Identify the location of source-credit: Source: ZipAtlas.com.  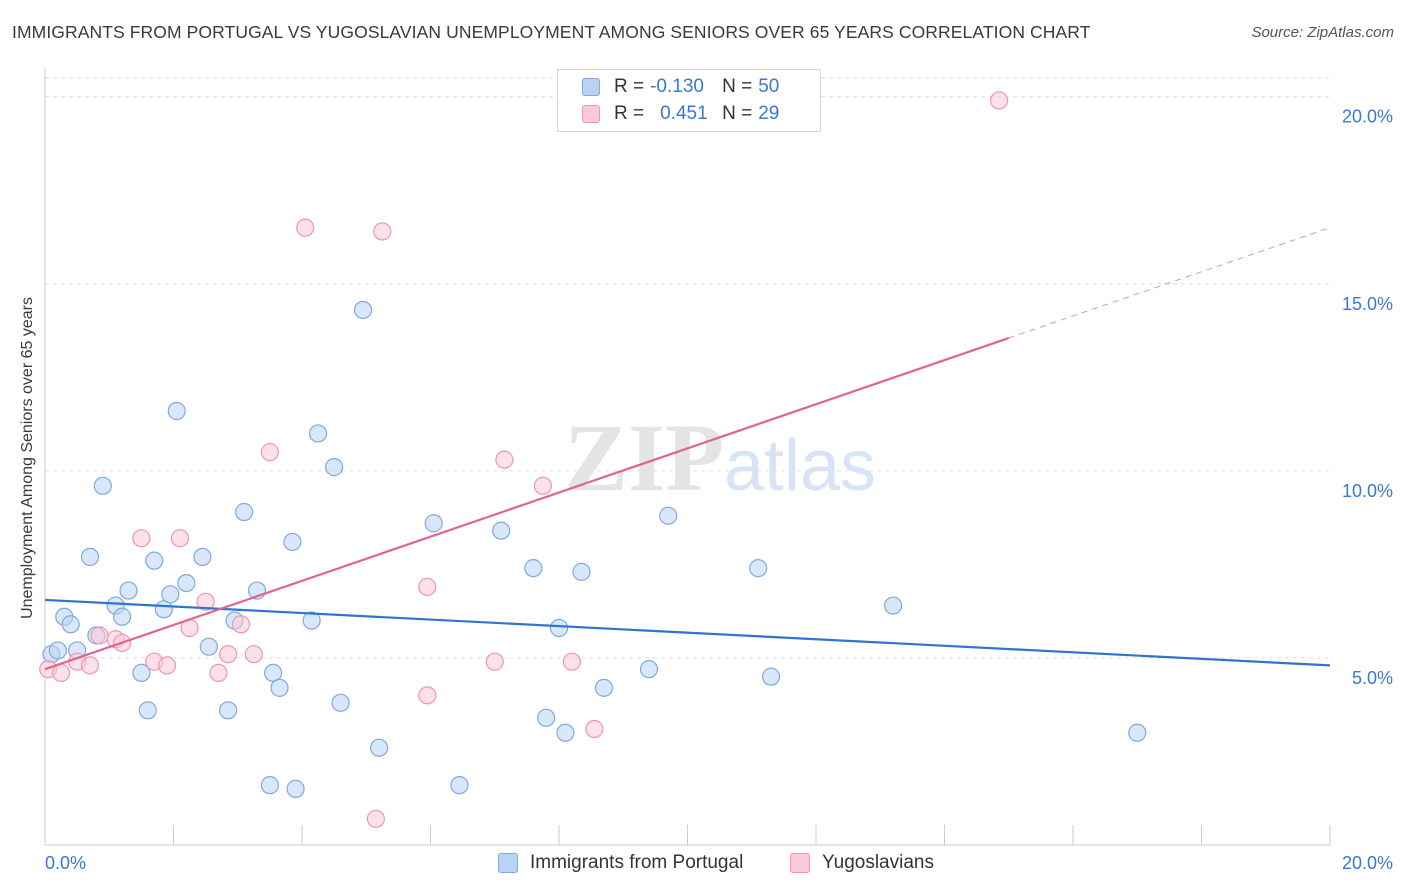
(1322, 32).